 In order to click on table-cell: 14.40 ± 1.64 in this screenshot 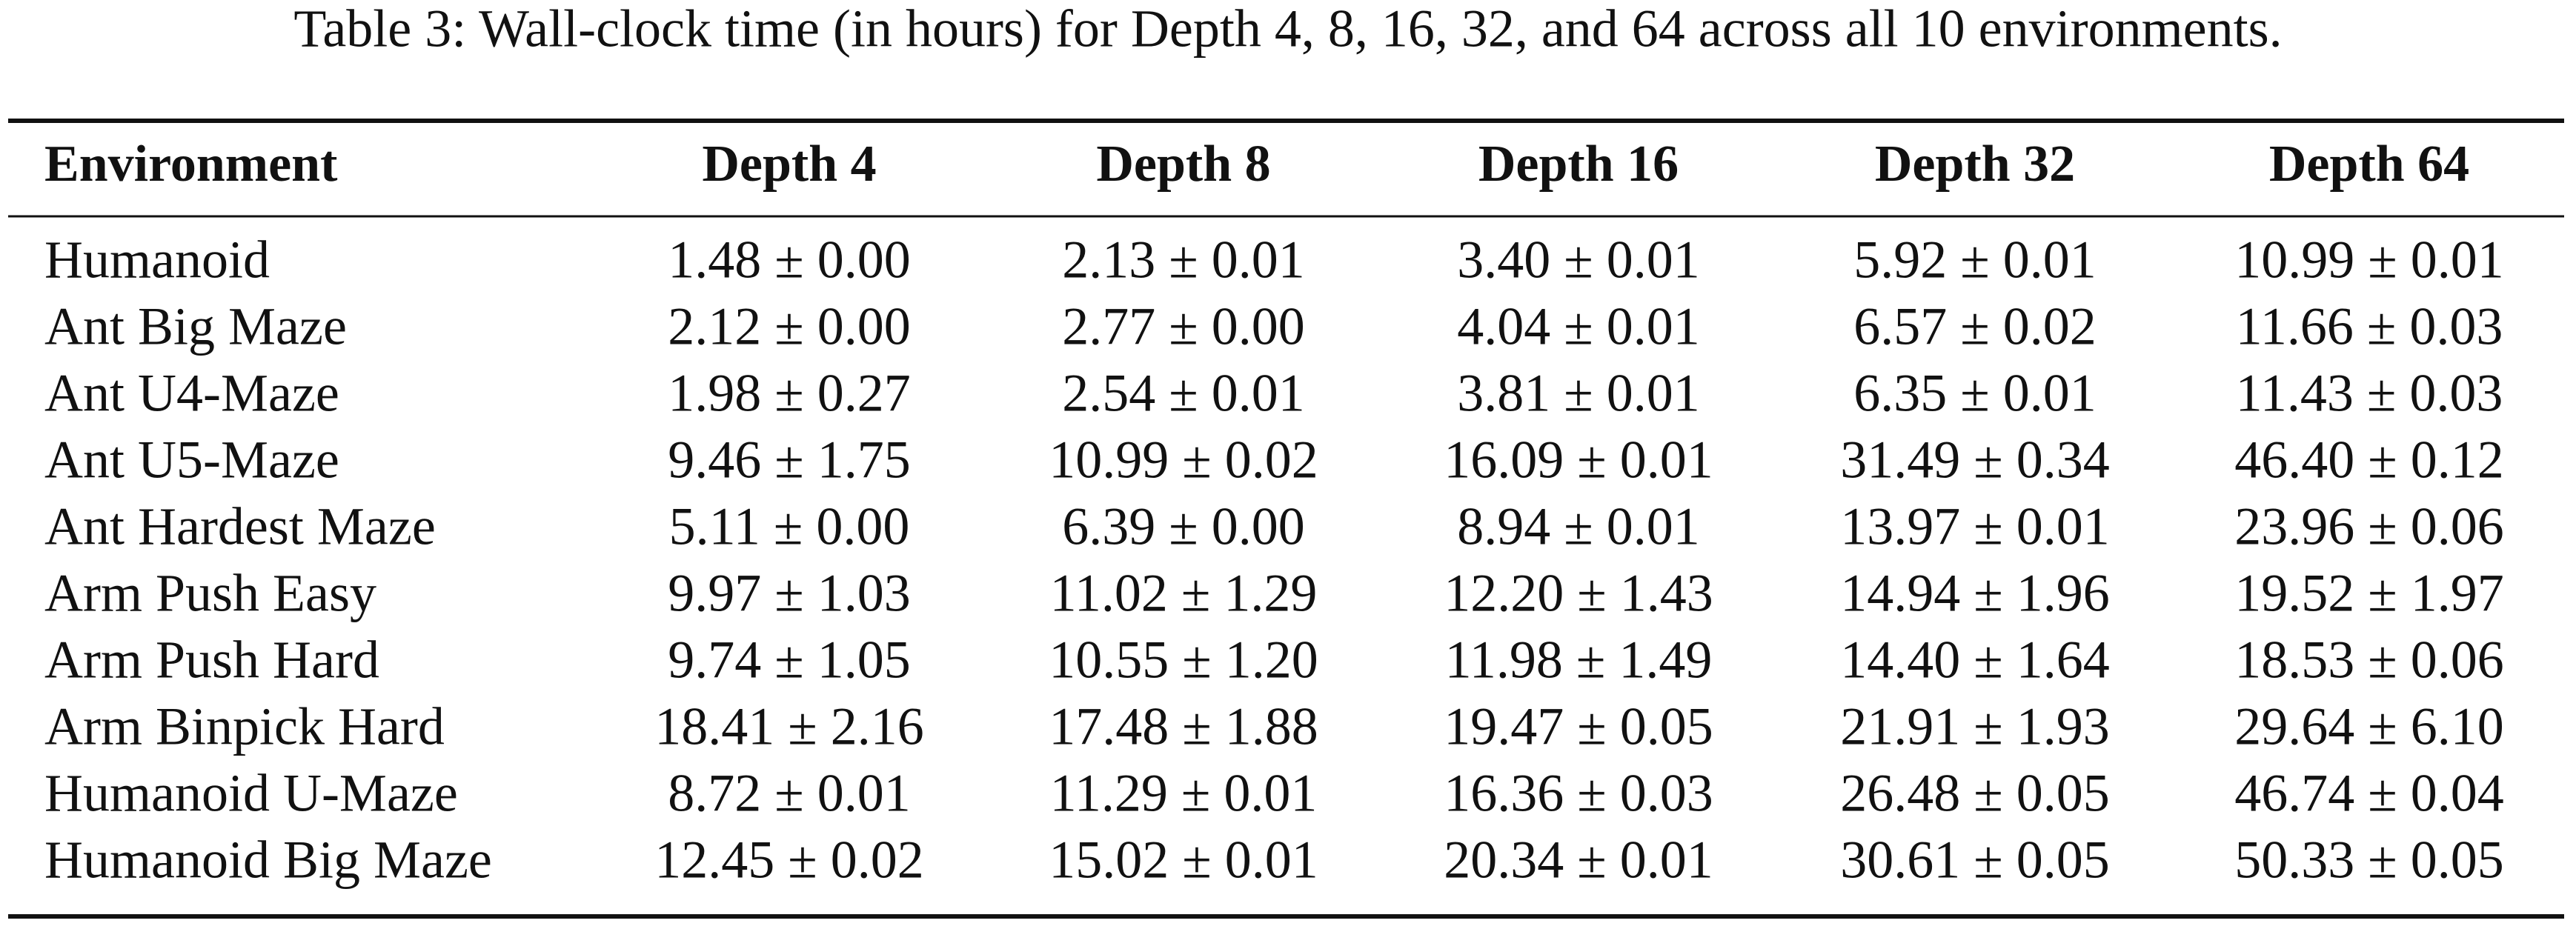, I will do `click(1975, 660)`.